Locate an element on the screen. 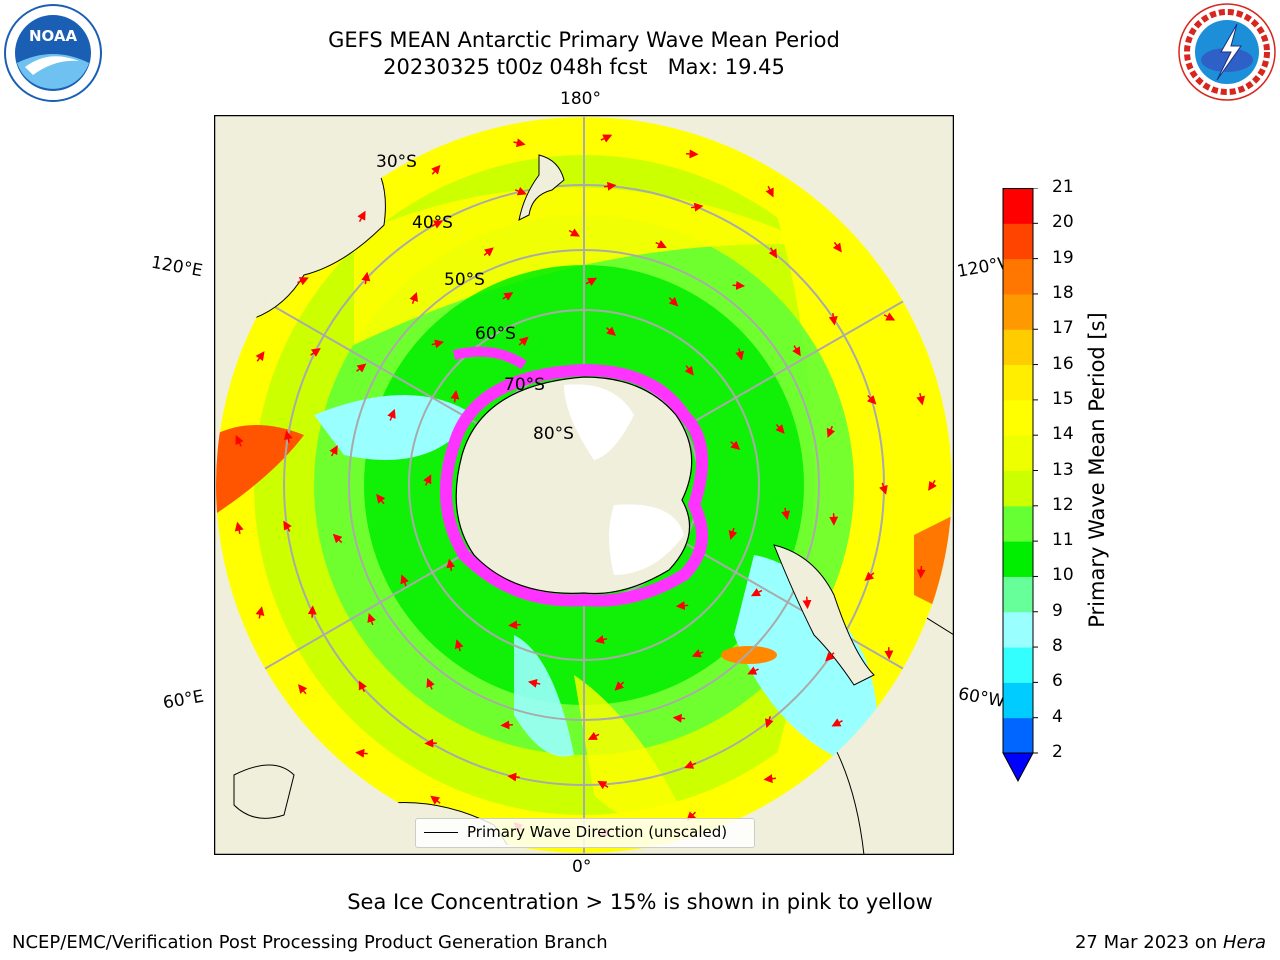 This screenshot has width=1280, height=960. colorbar-tick-label: 15 is located at coordinates (1063, 398).